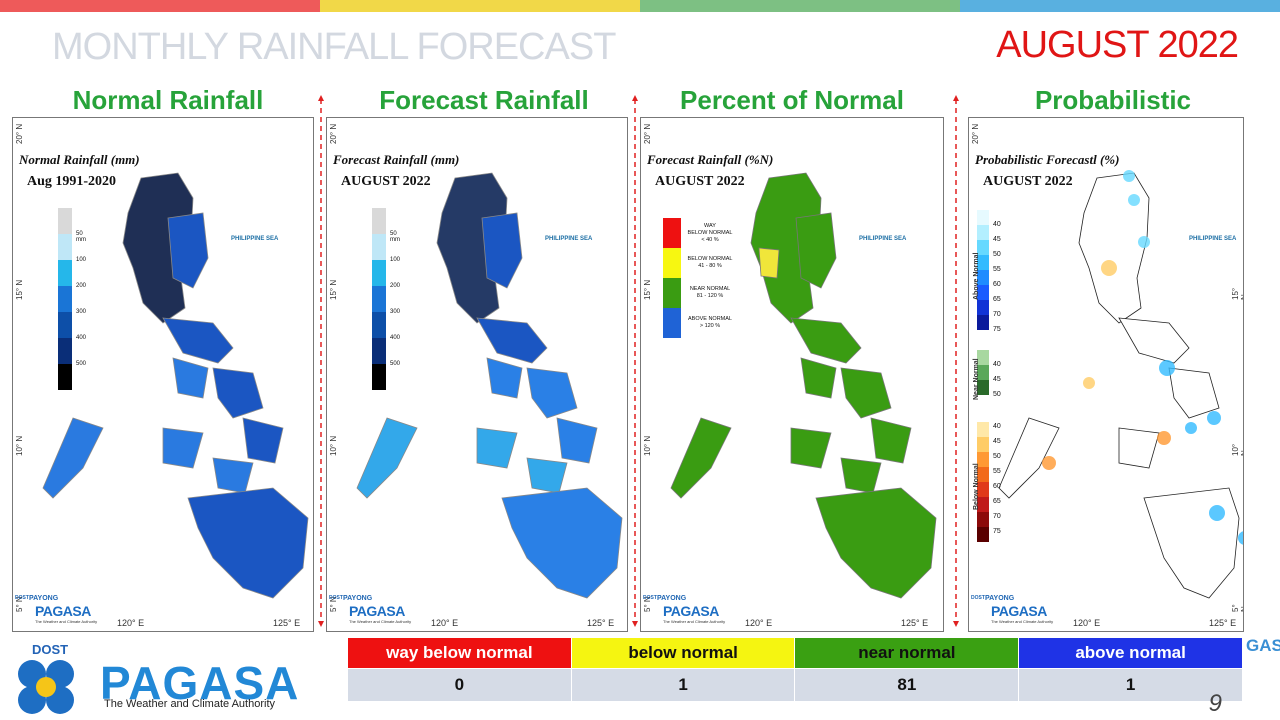 The height and width of the screenshot is (720, 1280). What do you see at coordinates (709, 319) in the screenshot?
I see `legend-text: ABOVE NORMAL` at bounding box center [709, 319].